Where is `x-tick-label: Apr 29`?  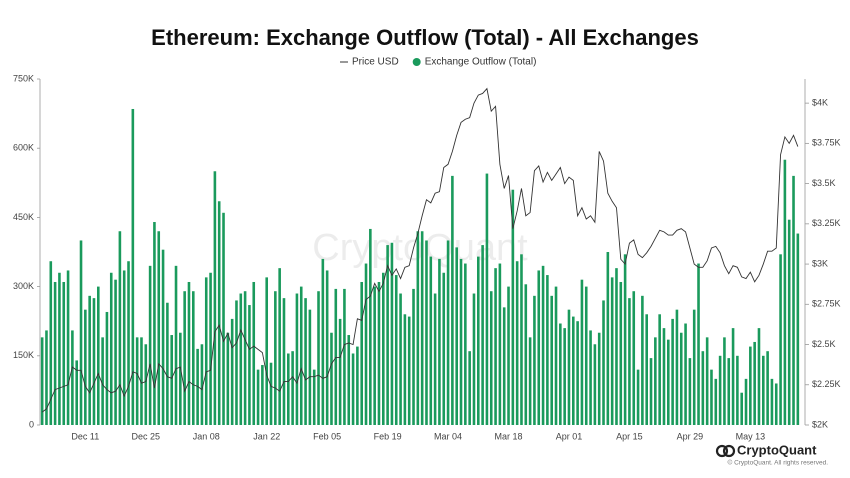 x-tick-label: Apr 29 is located at coordinates (690, 436).